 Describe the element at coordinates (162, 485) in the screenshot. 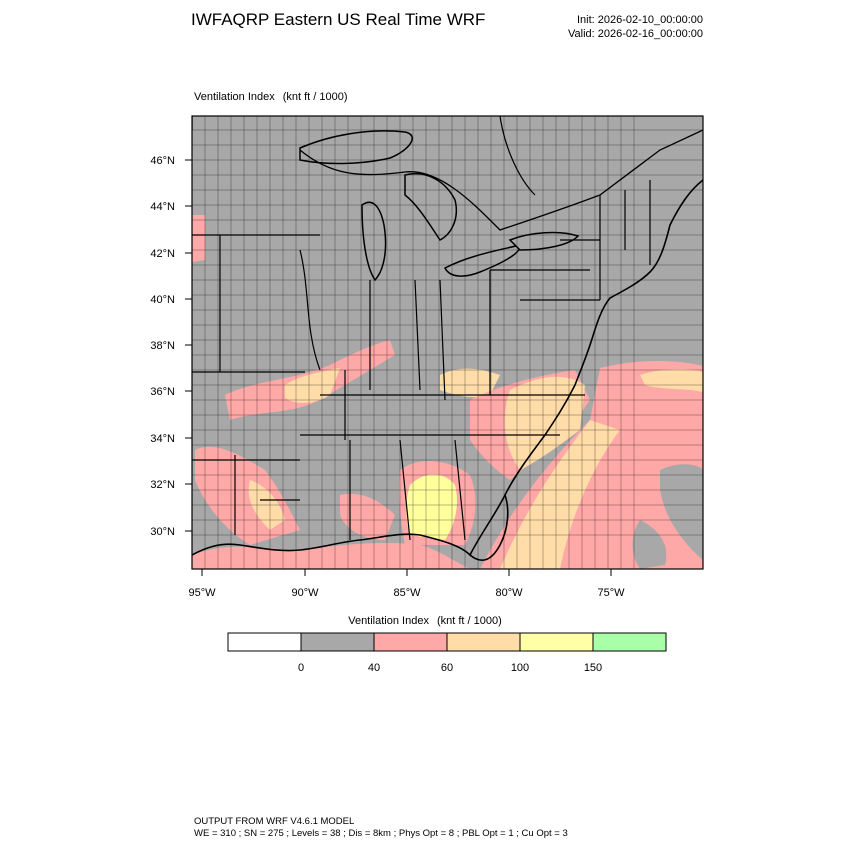

I see `lat-label-32: 32°N` at that location.